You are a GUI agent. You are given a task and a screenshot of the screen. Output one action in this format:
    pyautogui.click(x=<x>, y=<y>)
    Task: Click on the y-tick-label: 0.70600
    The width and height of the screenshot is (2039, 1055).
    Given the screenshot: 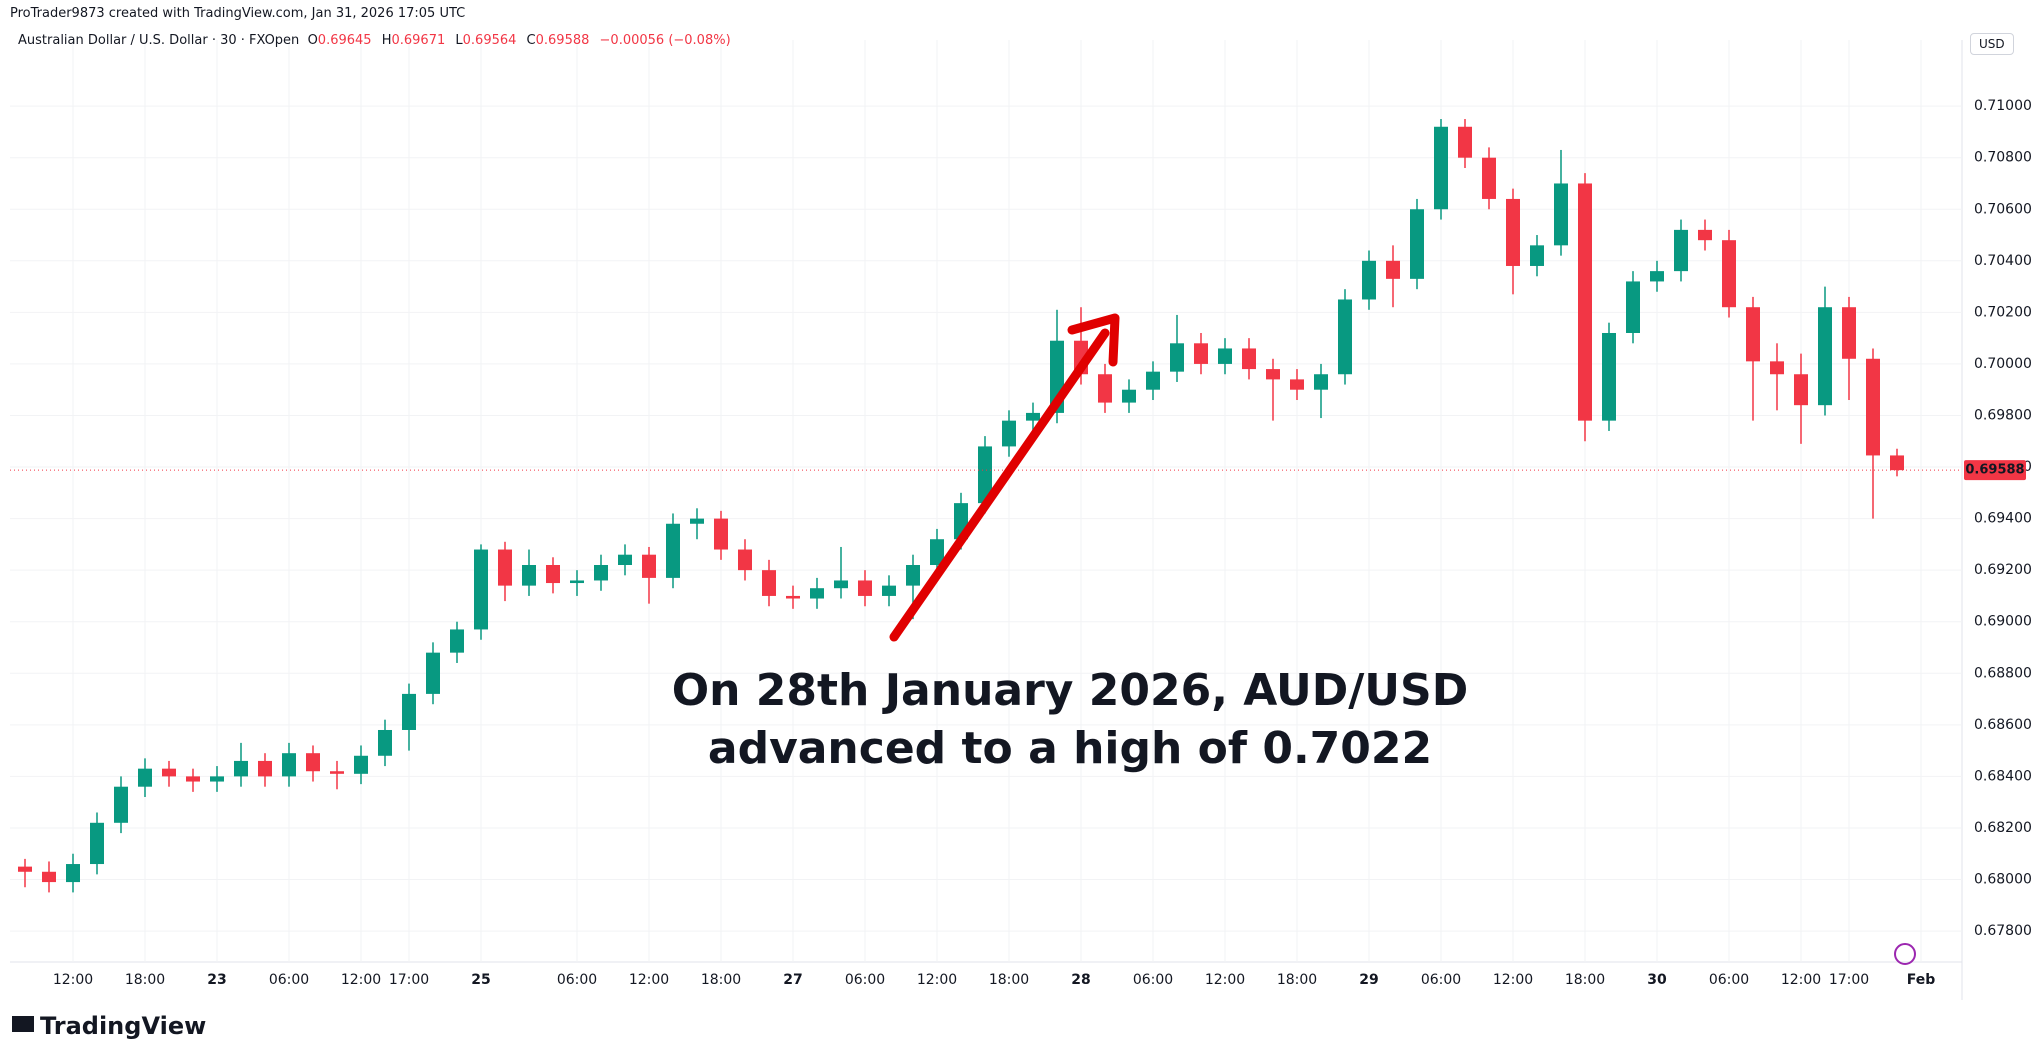 What is the action you would take?
    pyautogui.click(x=2003, y=209)
    